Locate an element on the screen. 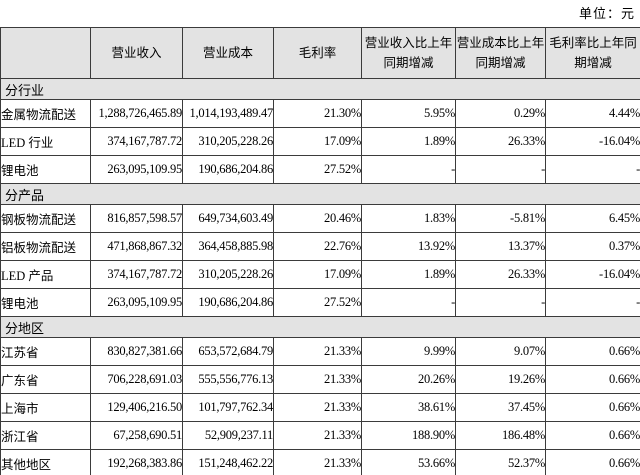  cell-margin-yoy: 4.44% is located at coordinates (592, 113).